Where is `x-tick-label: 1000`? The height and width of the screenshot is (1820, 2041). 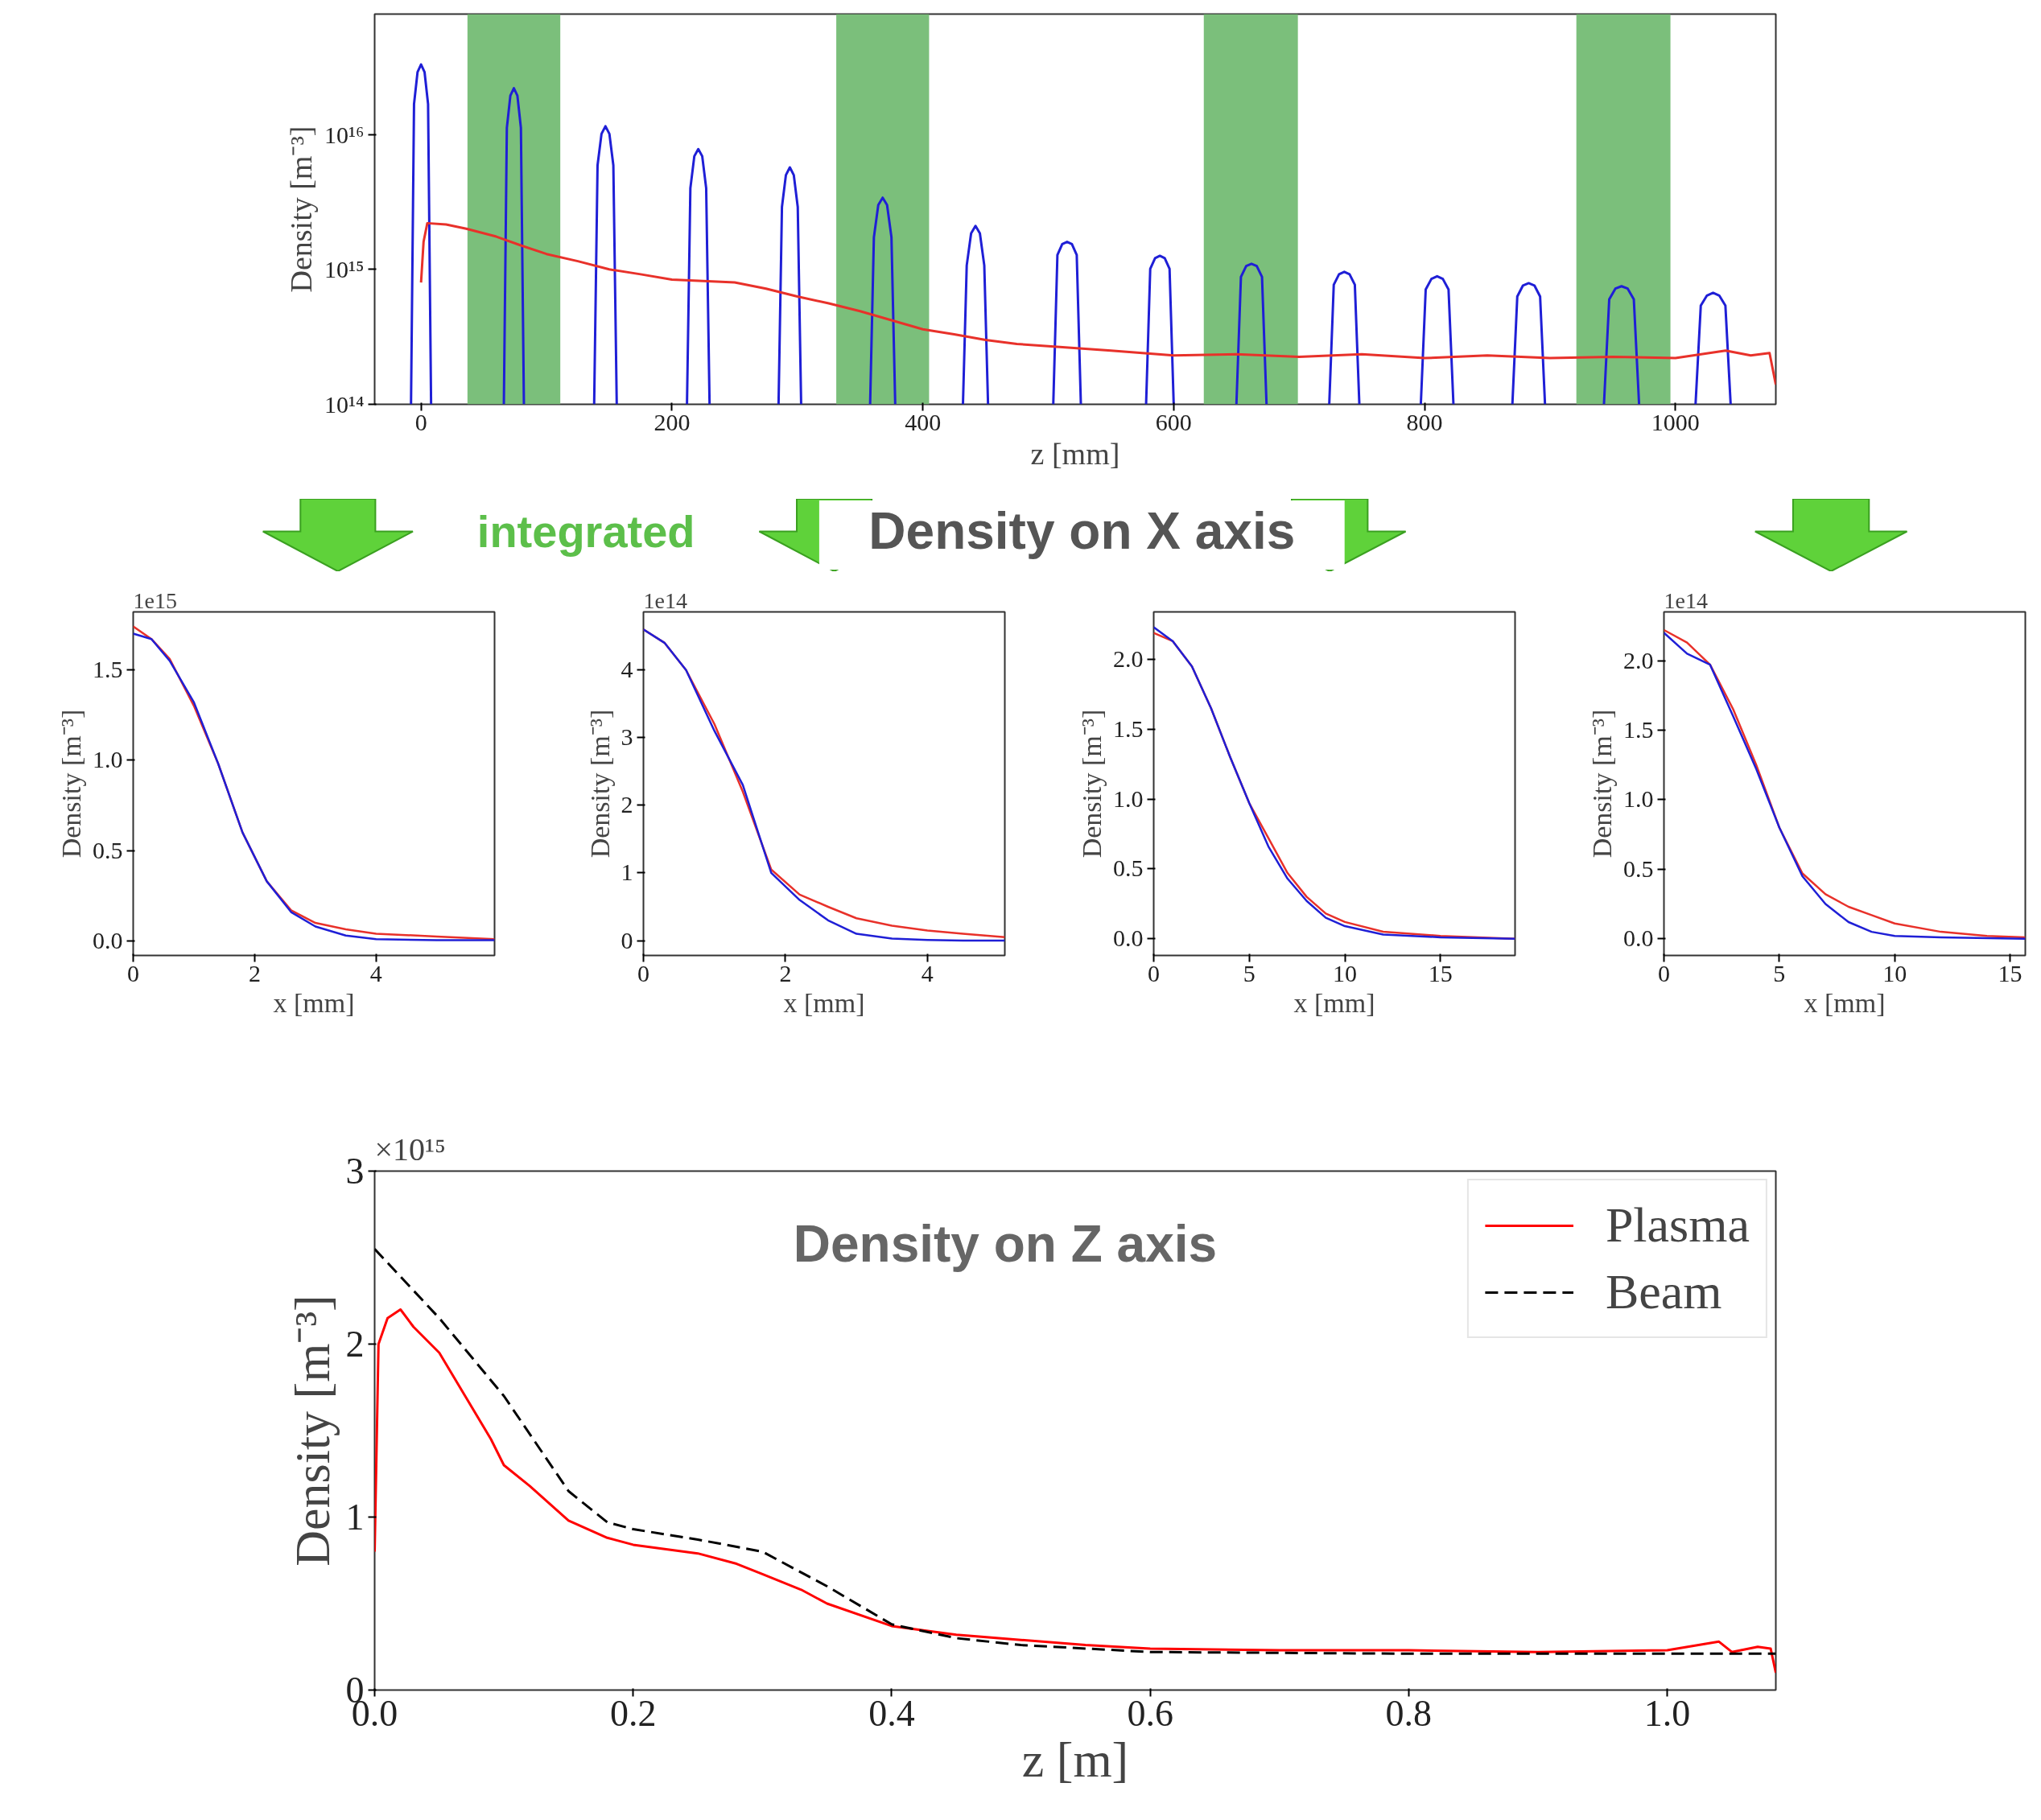
x-tick-label: 1000 is located at coordinates (1675, 422).